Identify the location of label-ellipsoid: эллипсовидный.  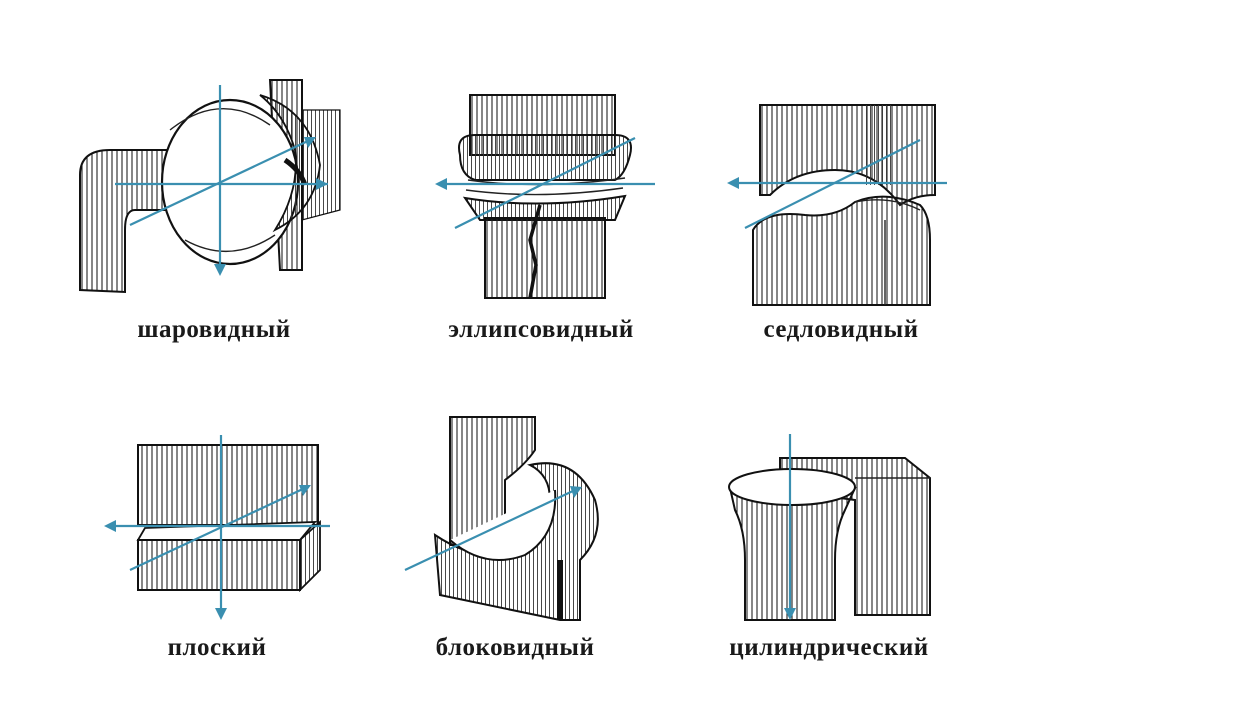
(541, 329).